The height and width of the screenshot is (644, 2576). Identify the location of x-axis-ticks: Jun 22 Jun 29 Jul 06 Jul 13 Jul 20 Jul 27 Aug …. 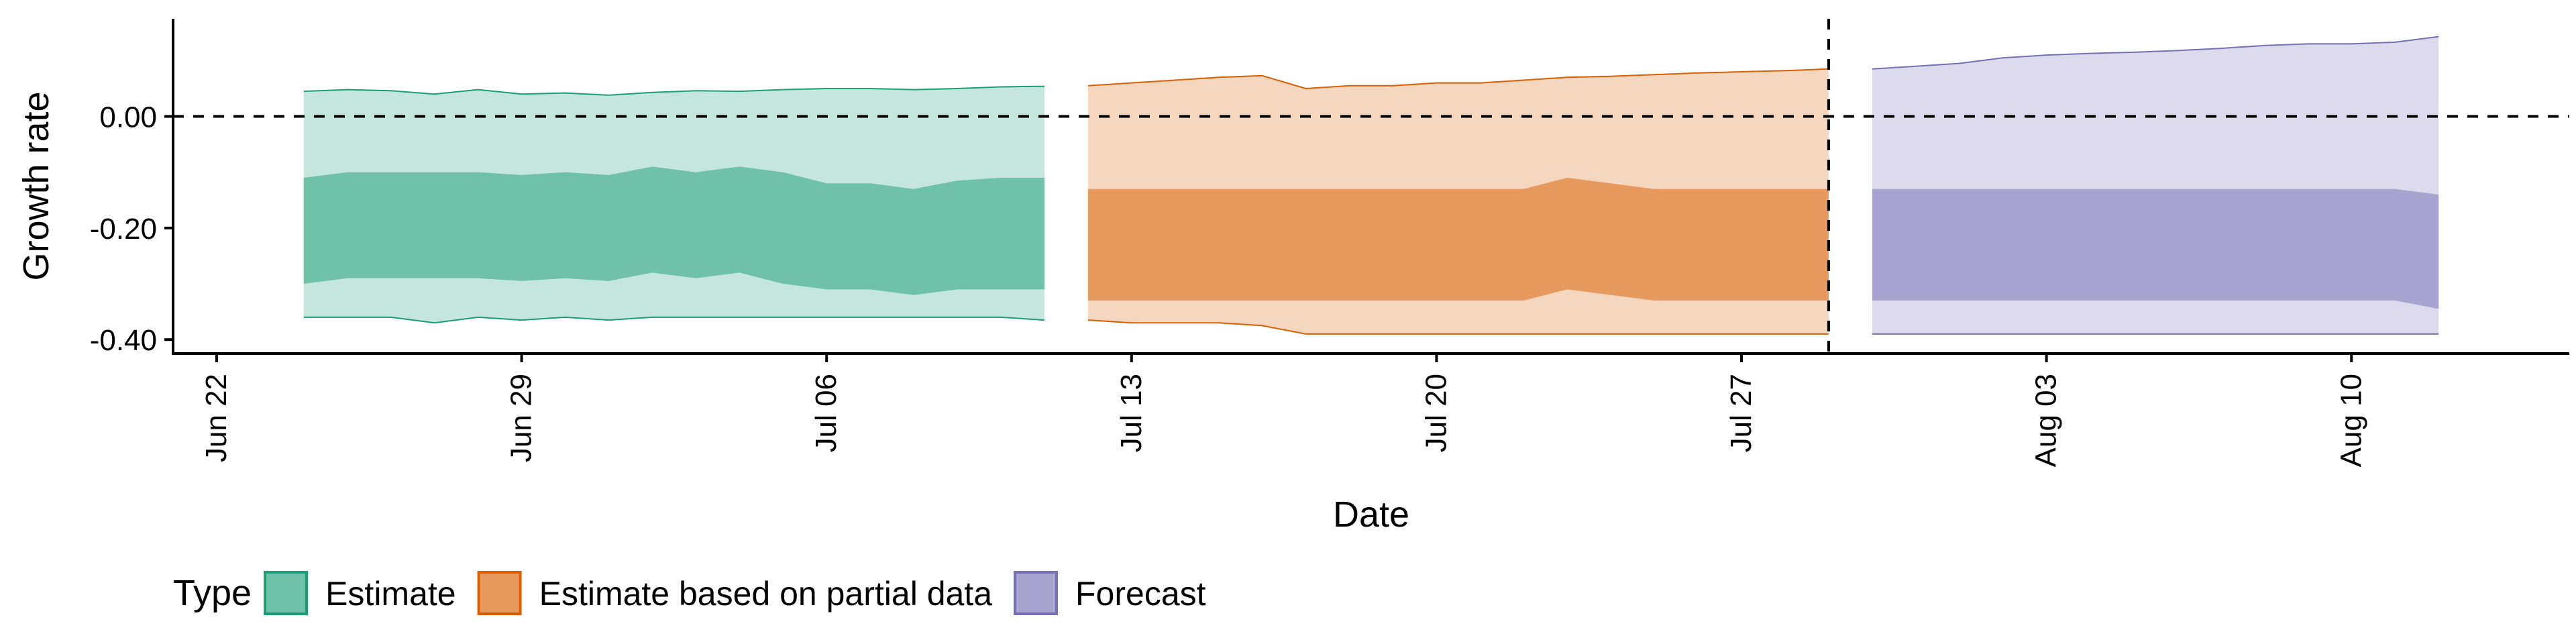
(1283, 410).